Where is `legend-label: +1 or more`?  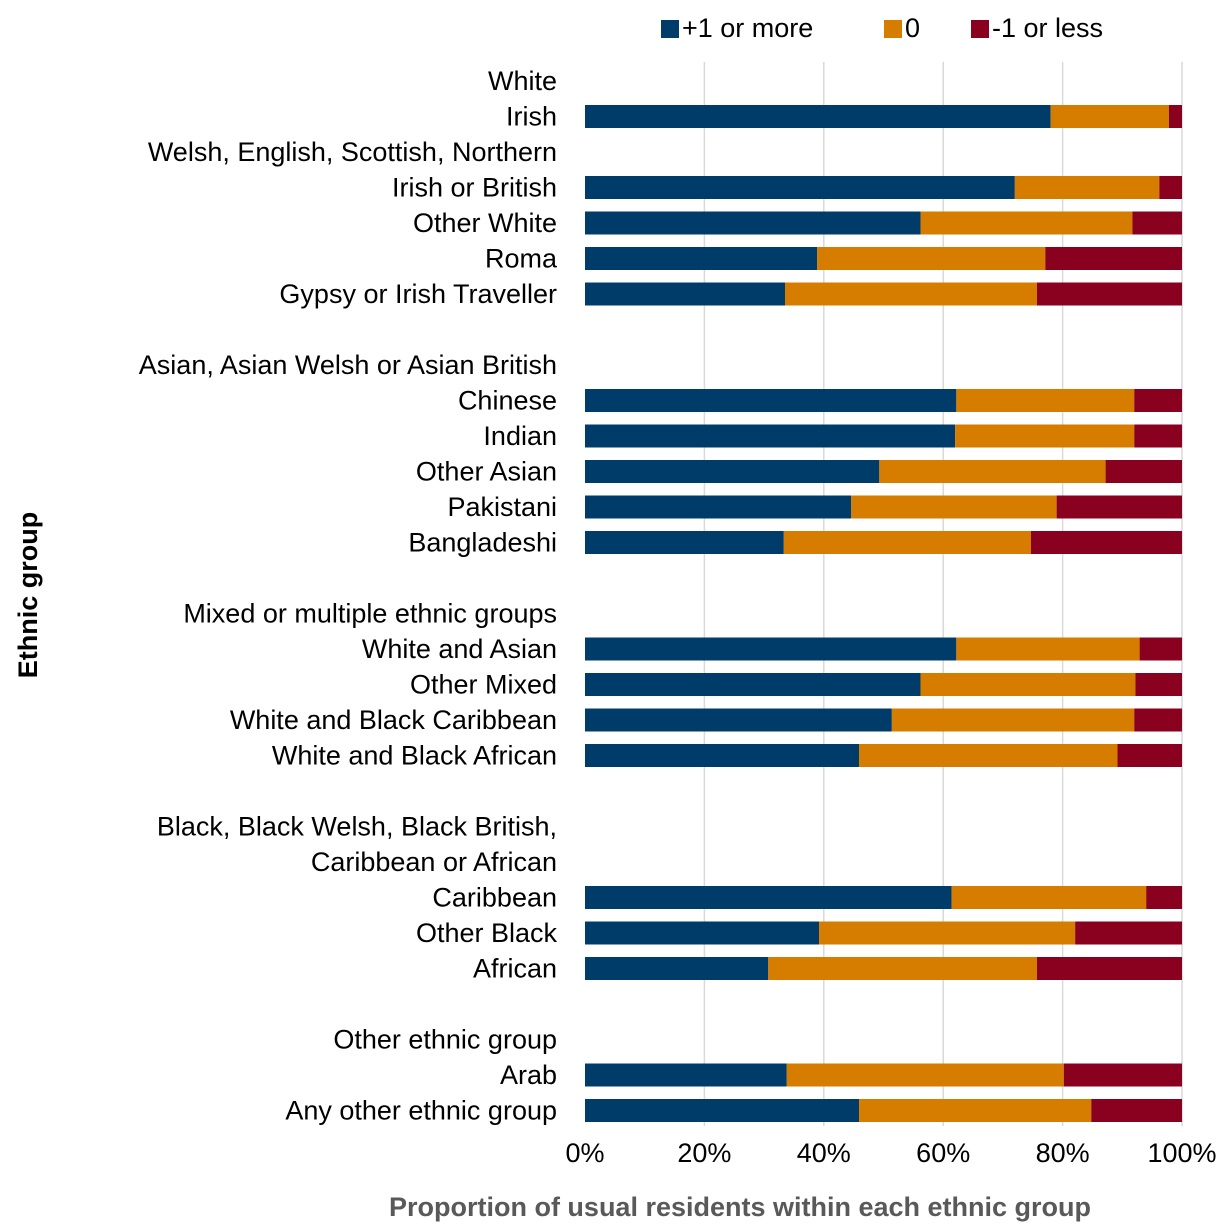
legend-label: +1 or more is located at coordinates (747, 28).